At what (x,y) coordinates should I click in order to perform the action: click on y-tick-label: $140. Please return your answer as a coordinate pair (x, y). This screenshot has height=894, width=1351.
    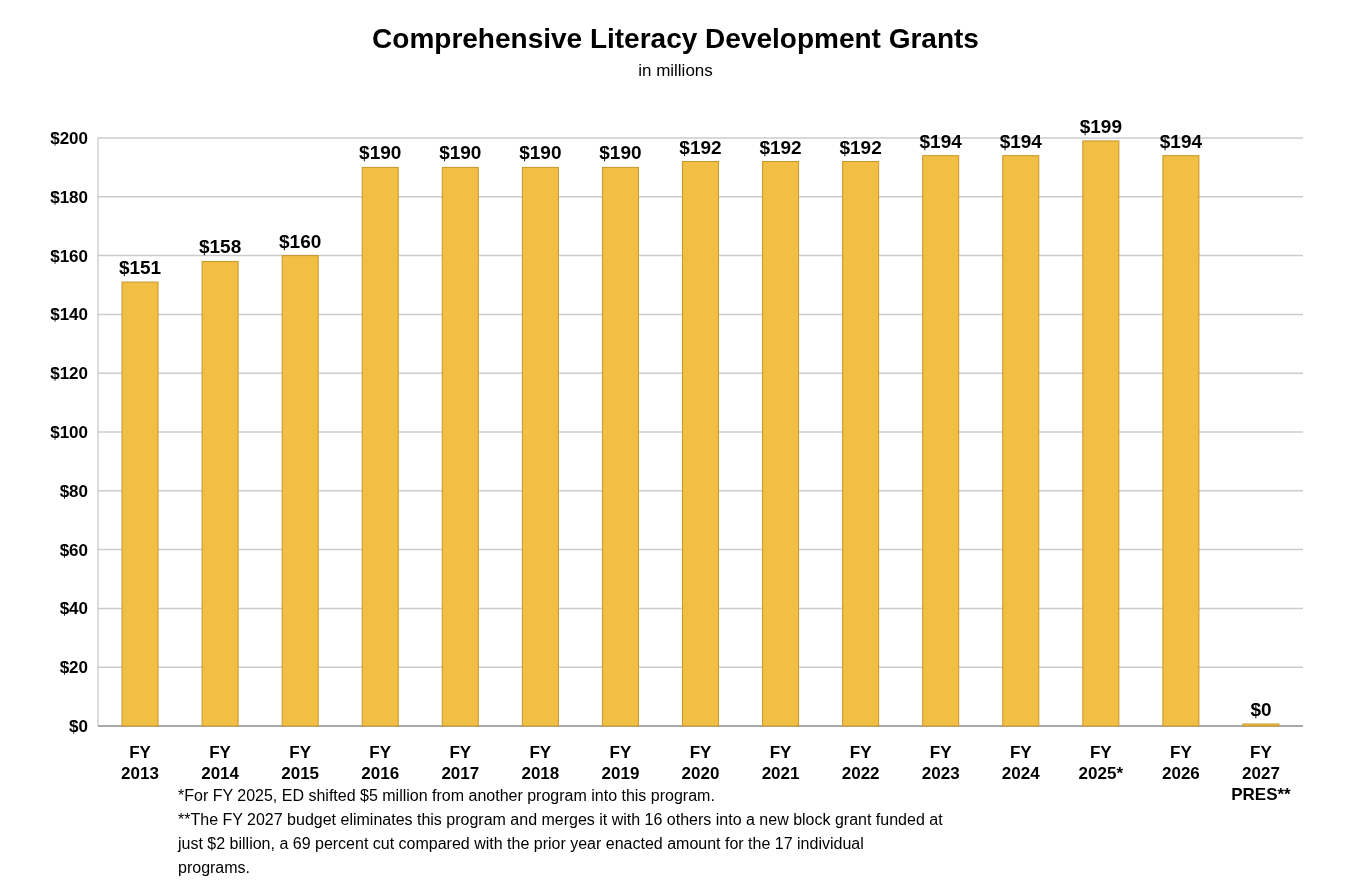
    Looking at the image, I should click on (69, 315).